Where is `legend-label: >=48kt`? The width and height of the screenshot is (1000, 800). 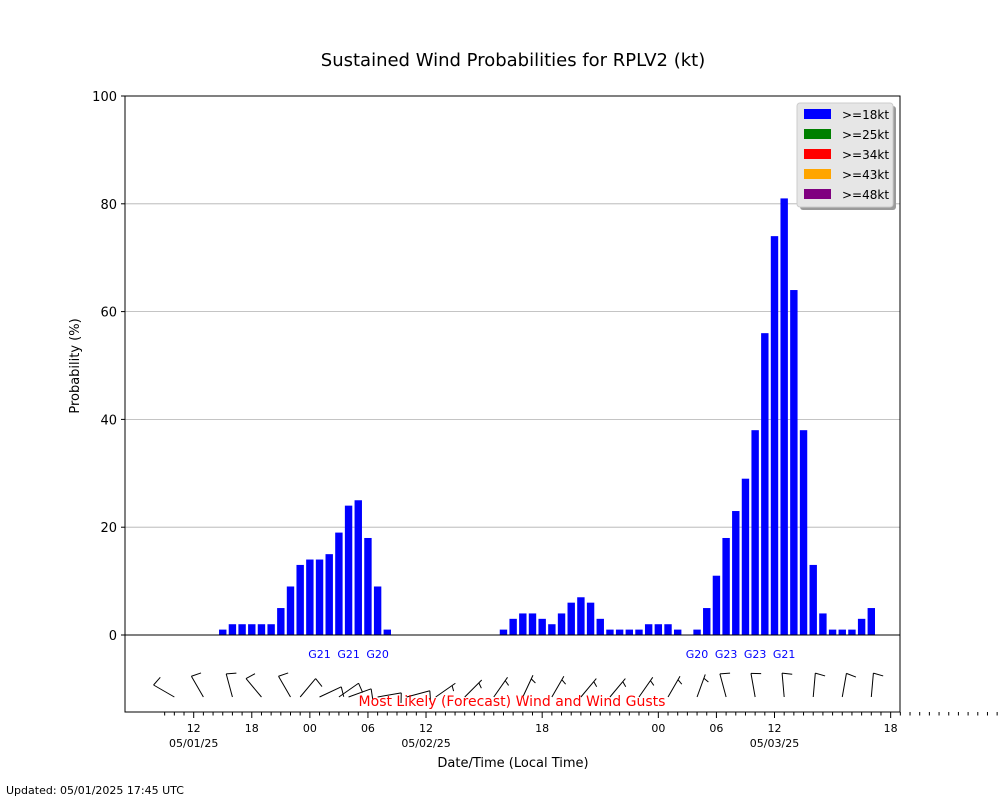 legend-label: >=48kt is located at coordinates (865, 195).